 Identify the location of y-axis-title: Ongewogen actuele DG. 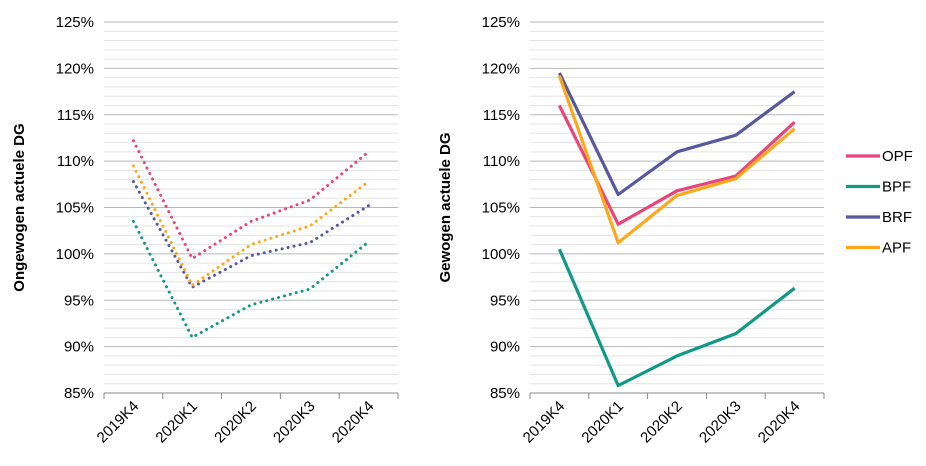
(19, 207).